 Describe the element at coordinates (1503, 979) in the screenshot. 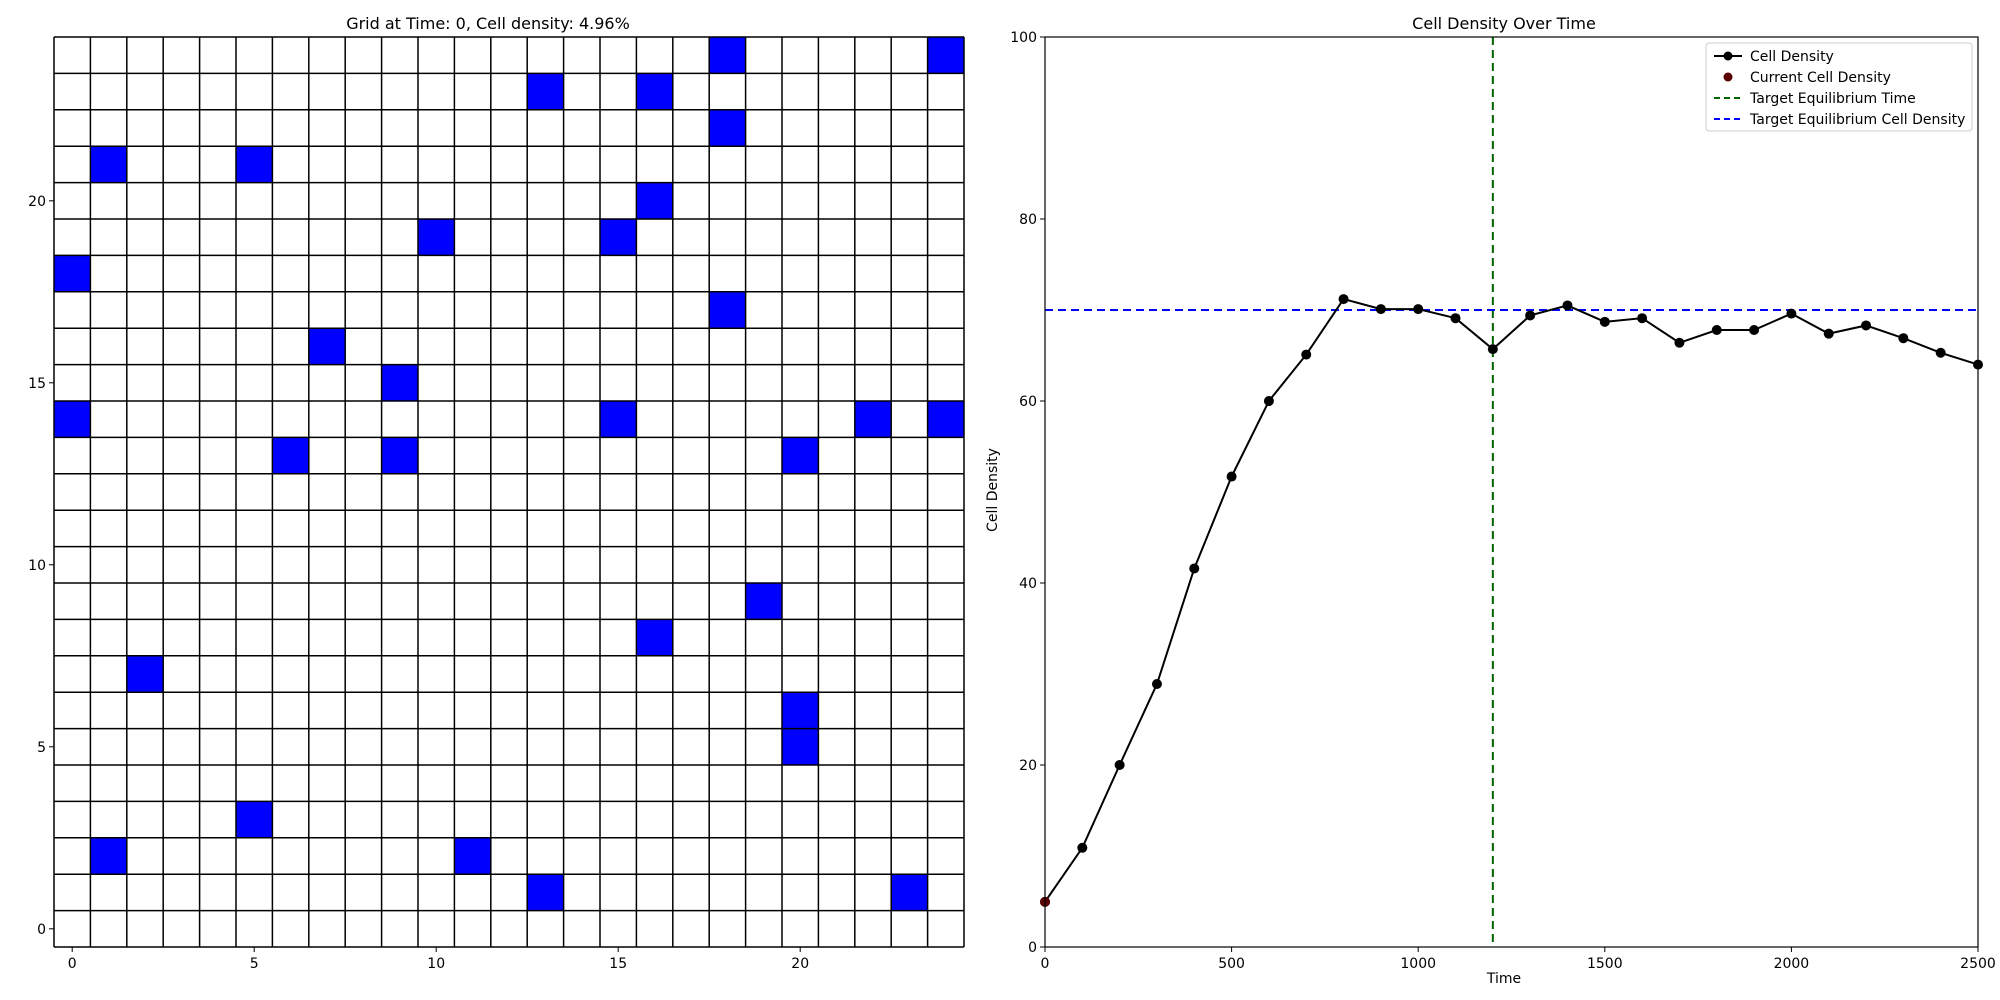

I see `x-axis-label: Time` at that location.